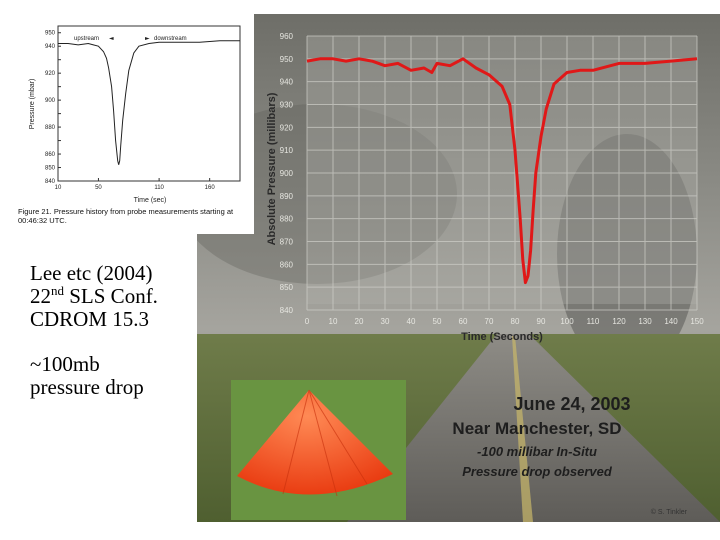 Image resolution: width=720 pixels, height=540 pixels. Describe the element at coordinates (287, 264) in the screenshot. I see `photo-ytick-label: 860` at that location.